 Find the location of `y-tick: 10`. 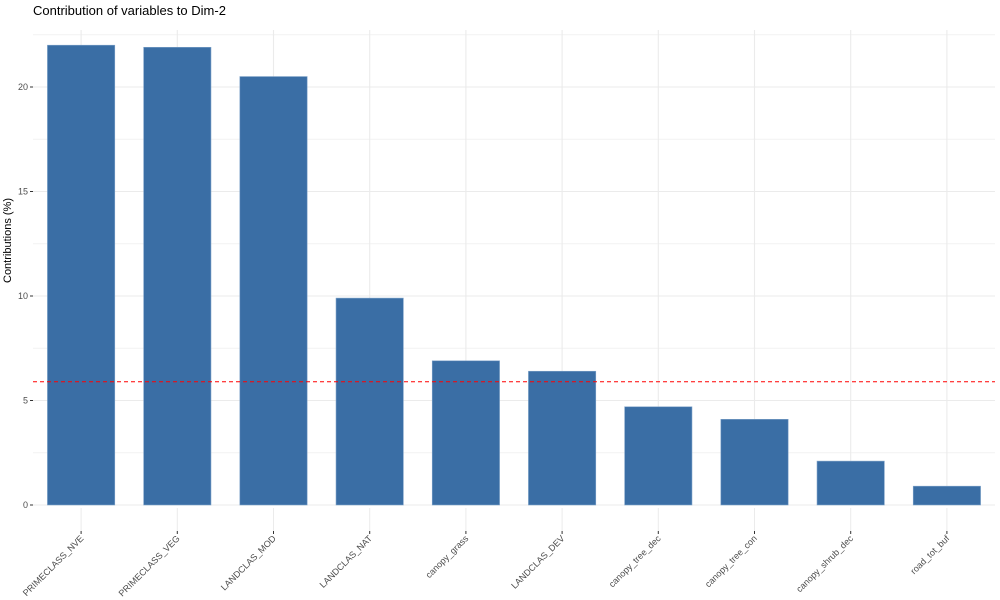

y-tick: 10 is located at coordinates (25, 296).